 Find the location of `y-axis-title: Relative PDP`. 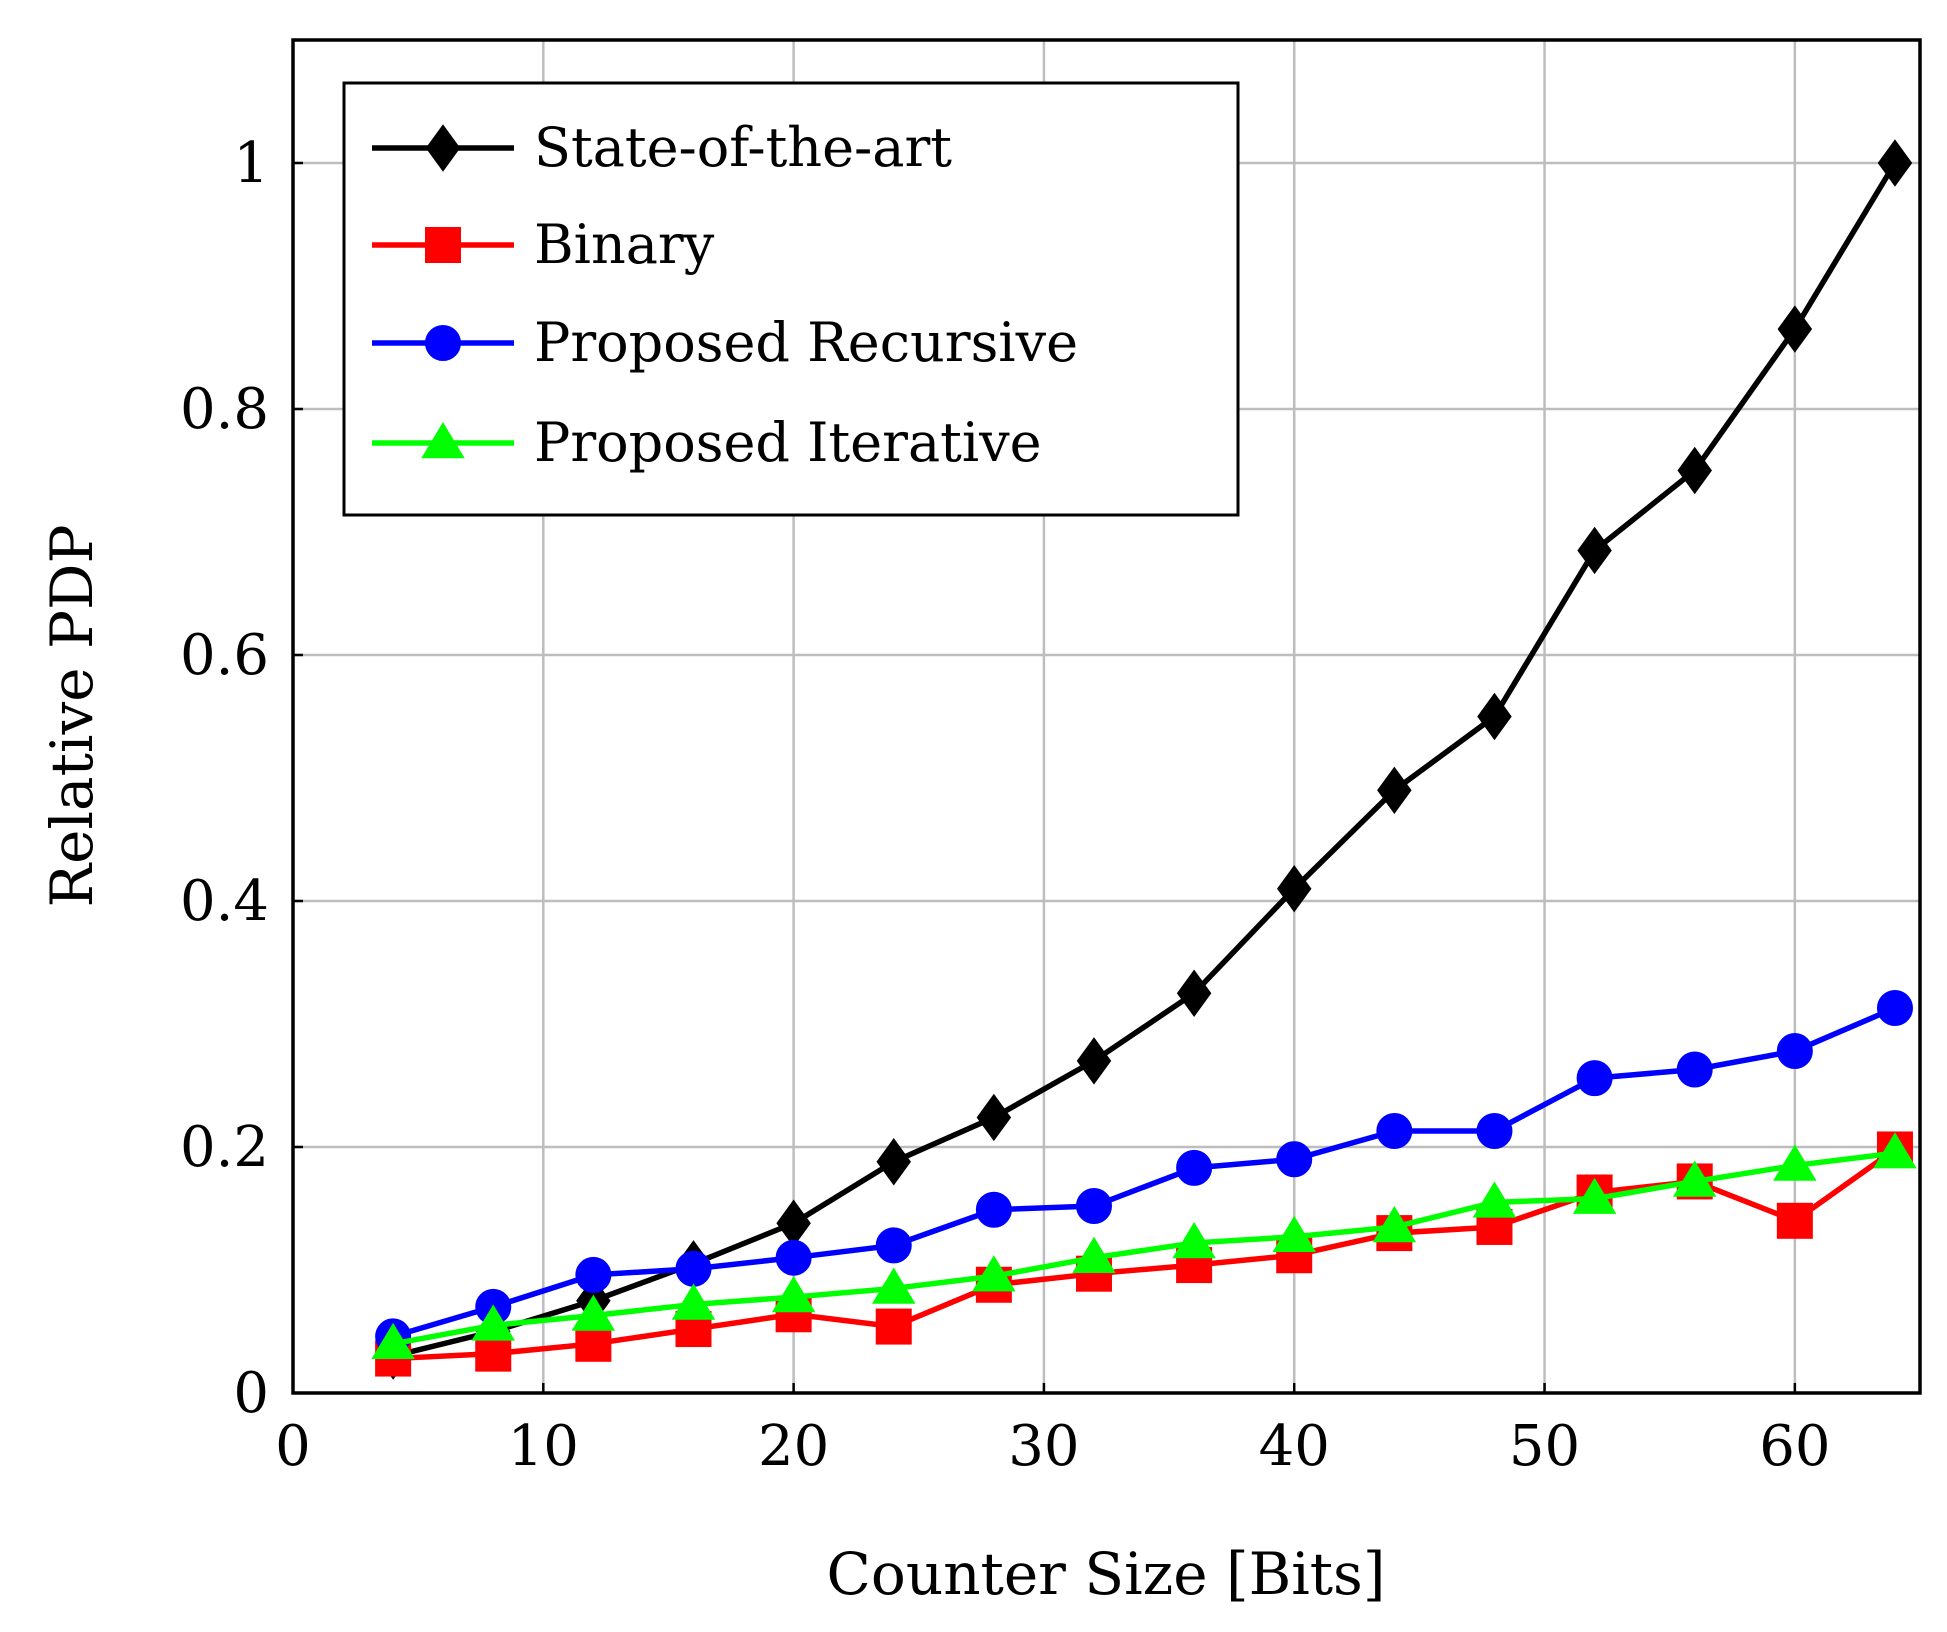

y-axis-title: Relative PDP is located at coordinates (72, 715).